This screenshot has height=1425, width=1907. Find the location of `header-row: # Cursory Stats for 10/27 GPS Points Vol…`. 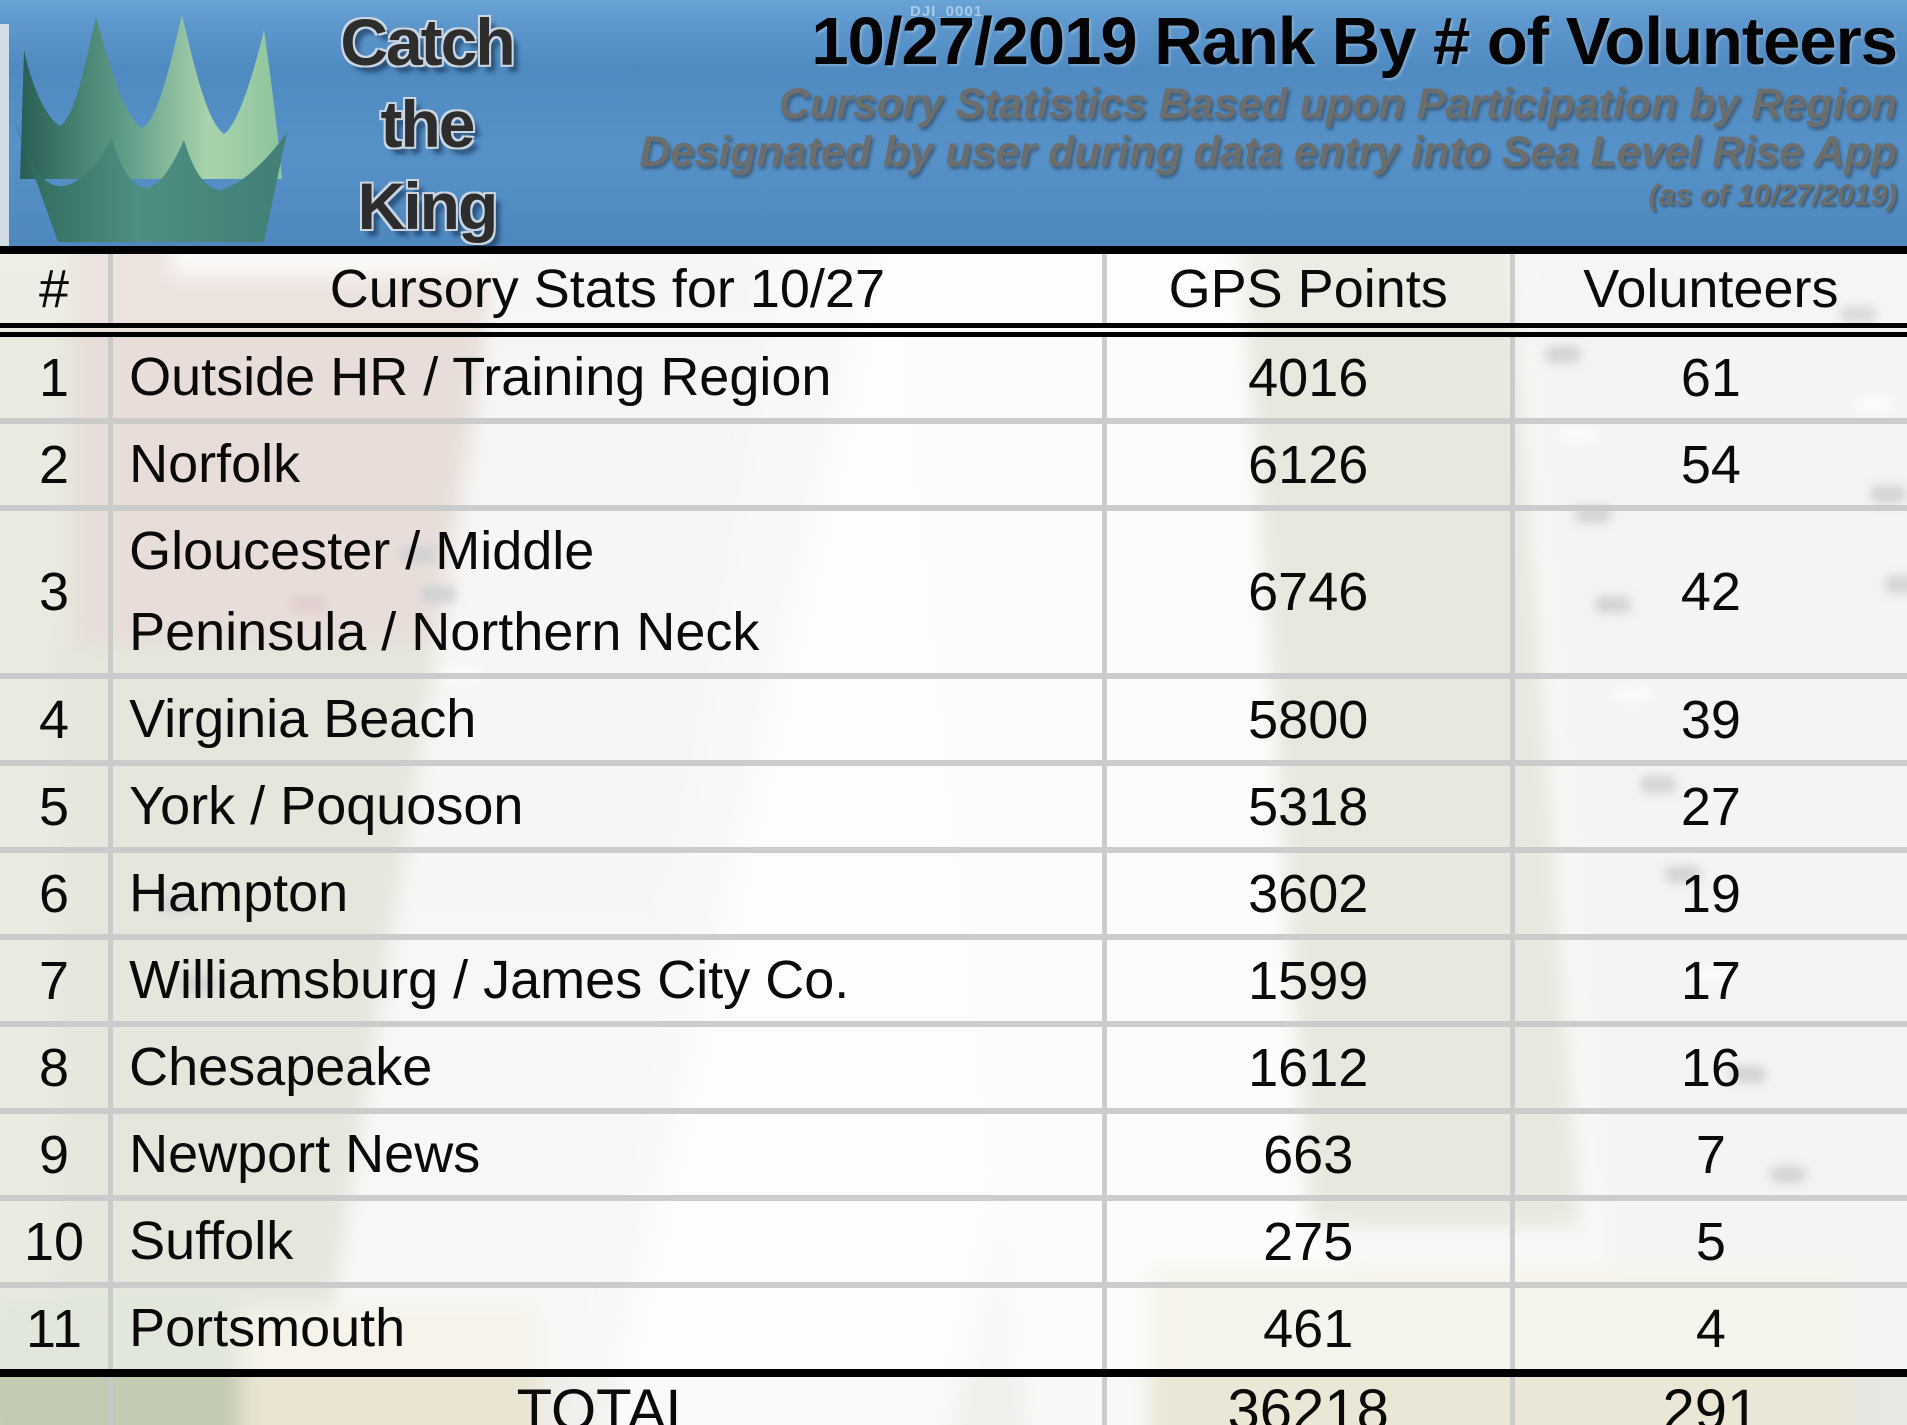

header-row: # Cursory Stats for 10/27 GPS Points Vol… is located at coordinates (953, 293).